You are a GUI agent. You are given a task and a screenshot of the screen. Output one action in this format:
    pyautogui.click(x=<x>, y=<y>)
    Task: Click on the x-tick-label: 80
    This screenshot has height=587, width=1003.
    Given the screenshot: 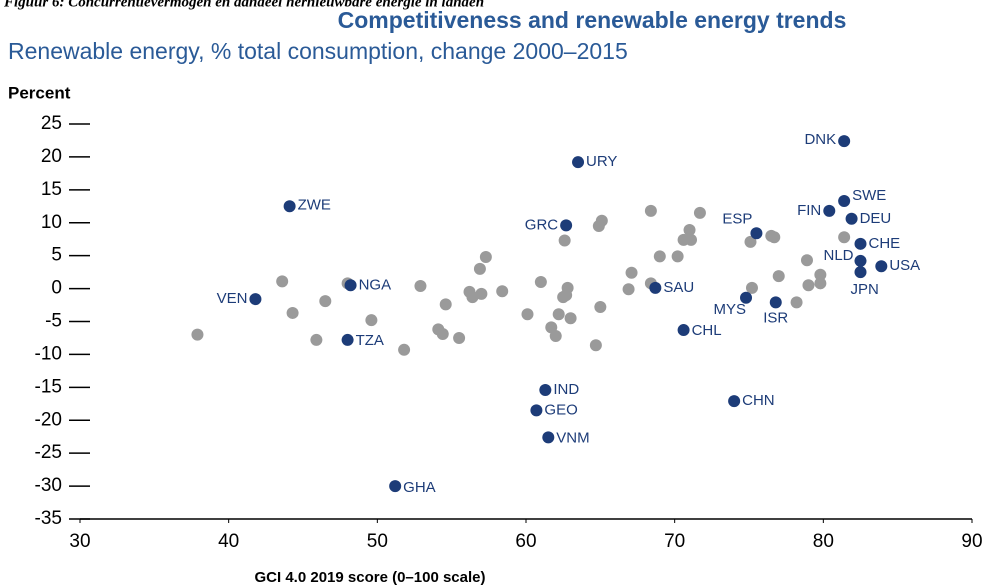 What is the action you would take?
    pyautogui.click(x=823, y=541)
    